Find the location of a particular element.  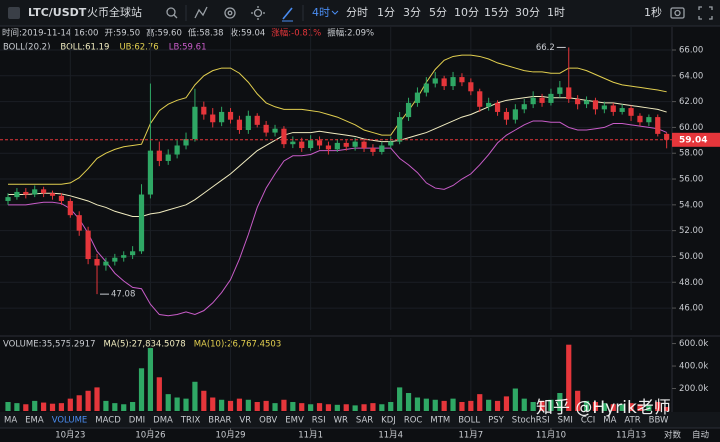

screenshot-icon is located at coordinates (677, 13).